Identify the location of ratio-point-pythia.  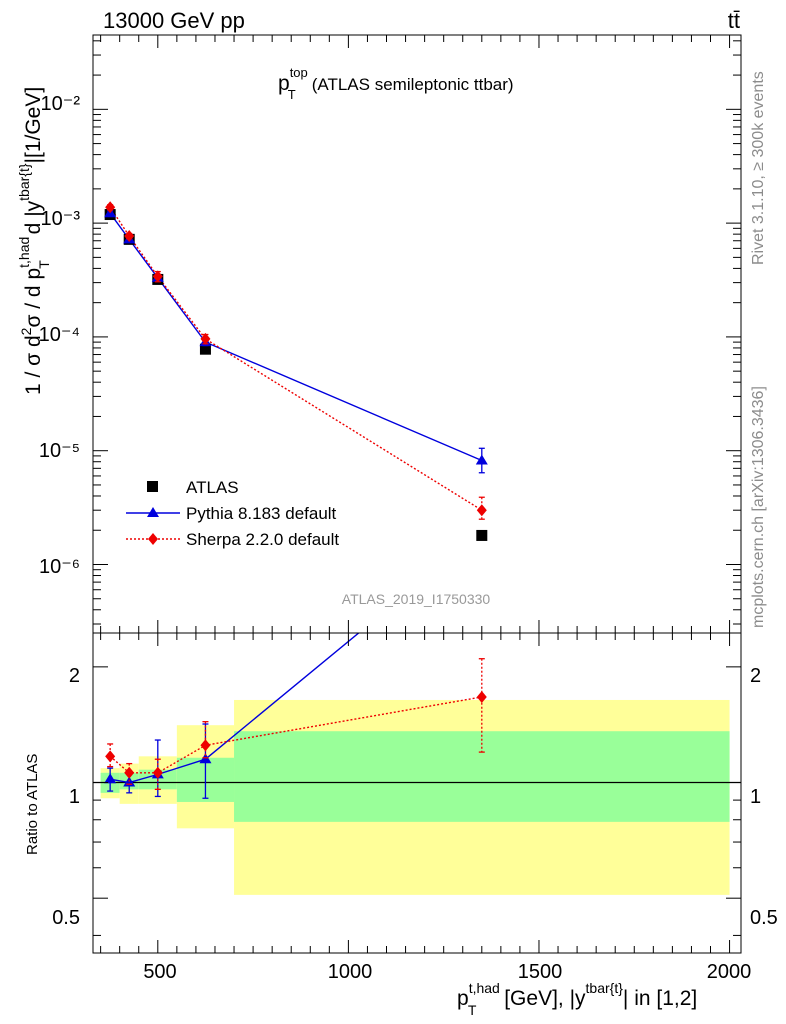
(110, 778).